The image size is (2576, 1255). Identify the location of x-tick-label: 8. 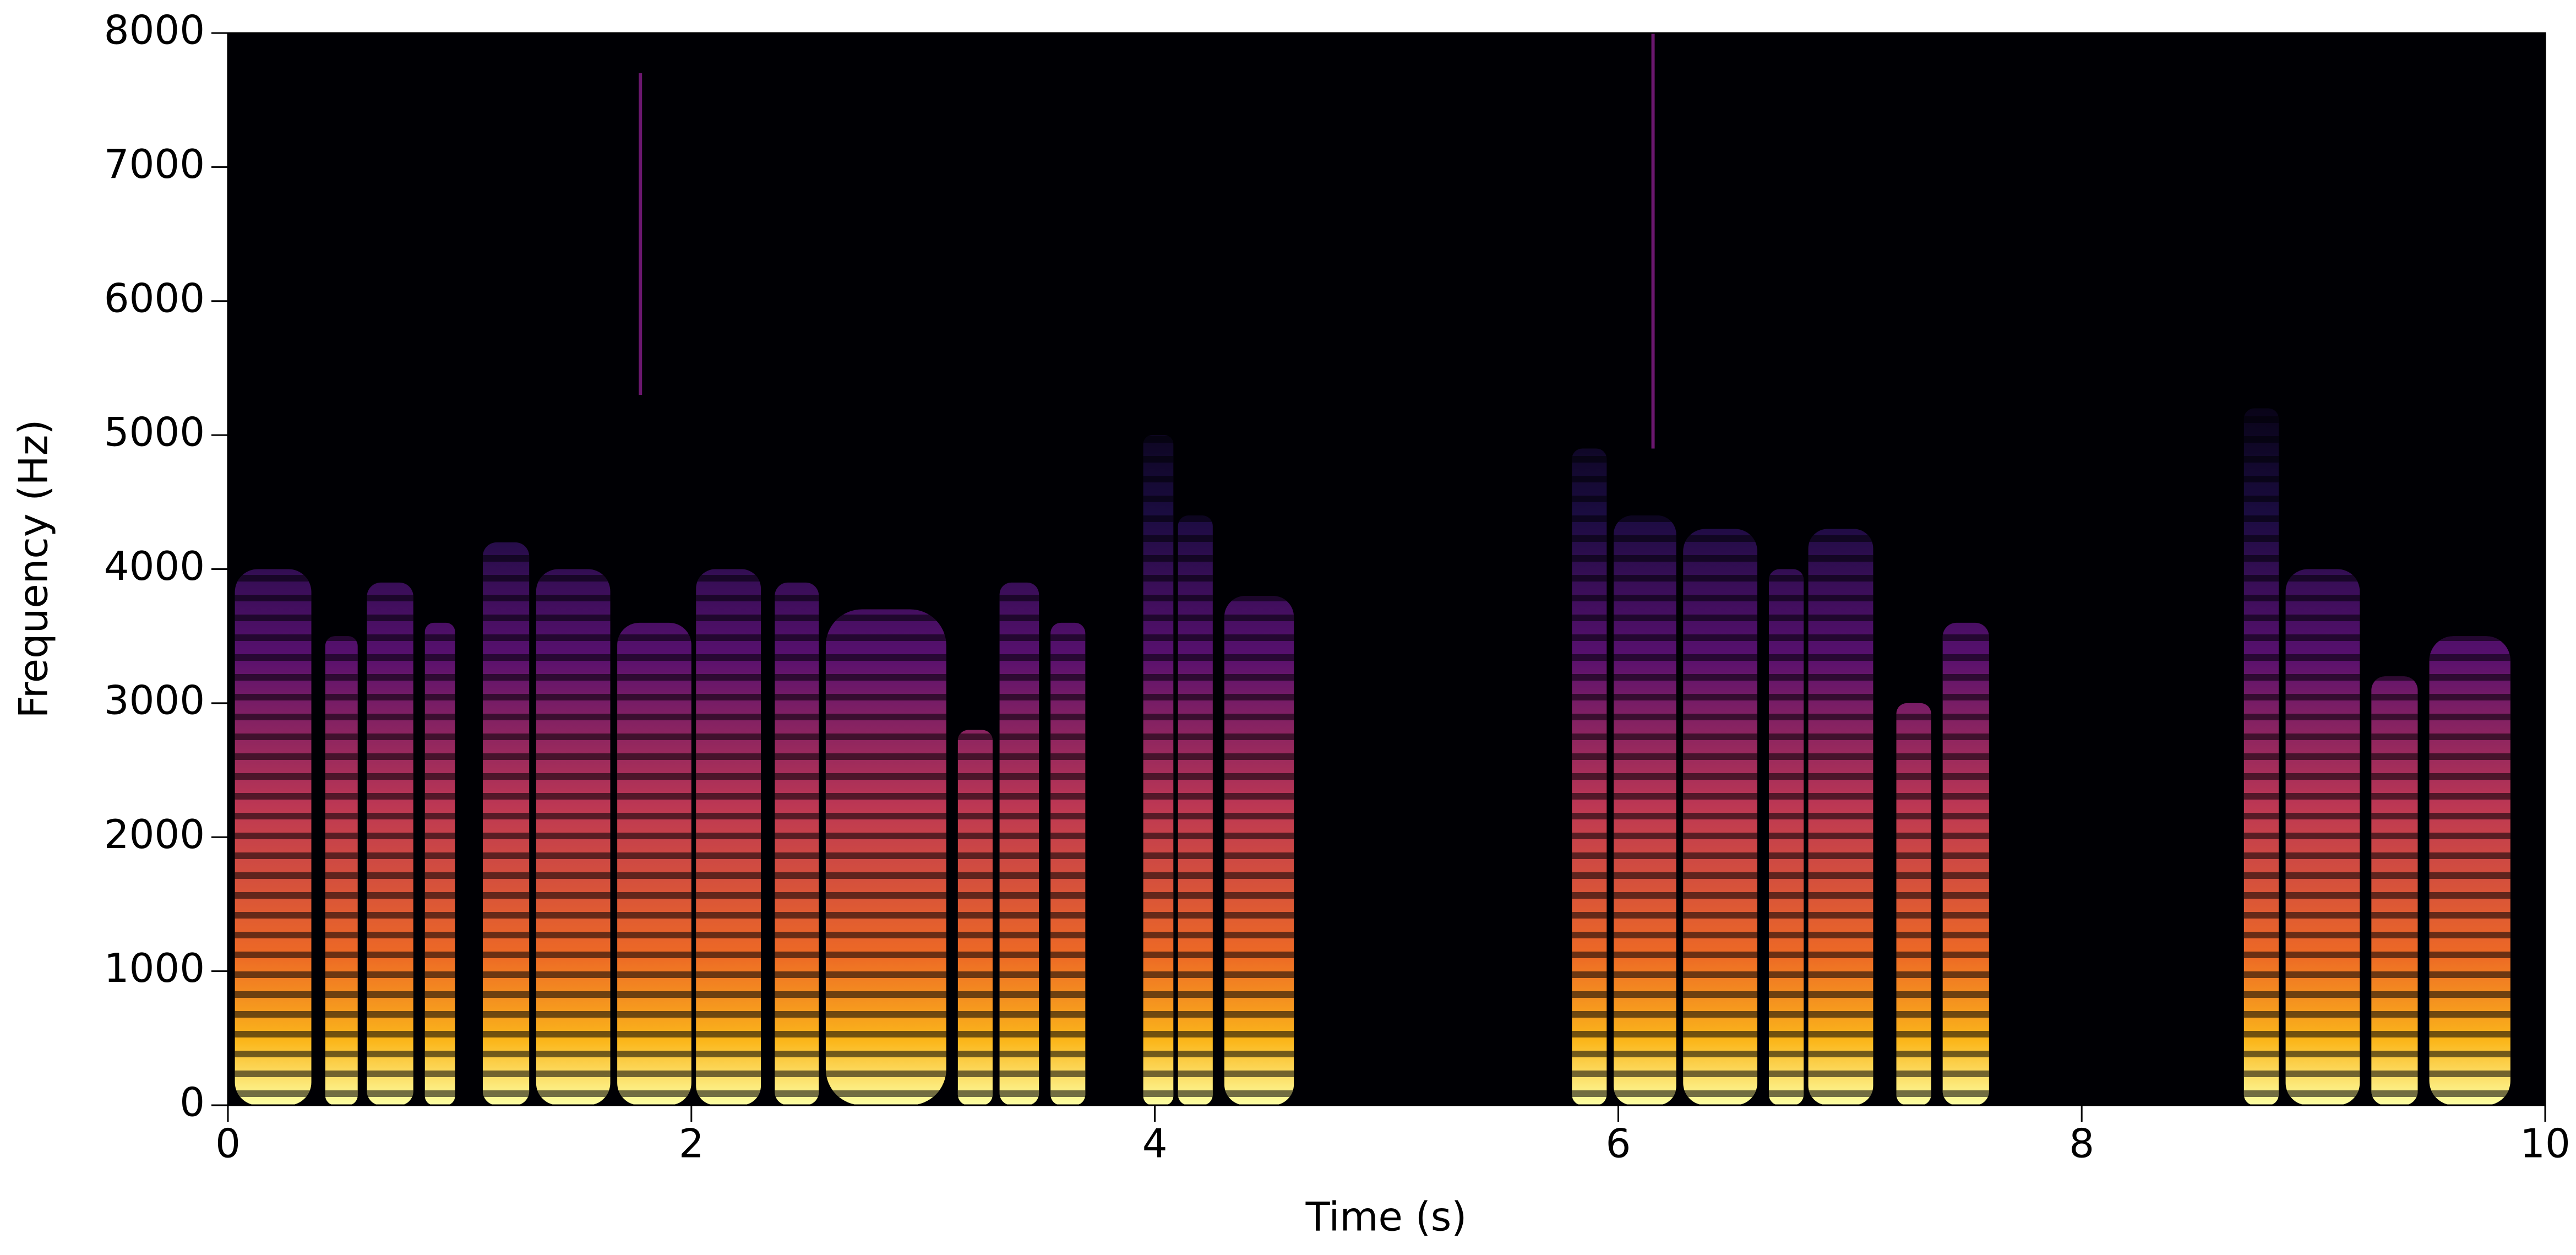
(2081, 1144).